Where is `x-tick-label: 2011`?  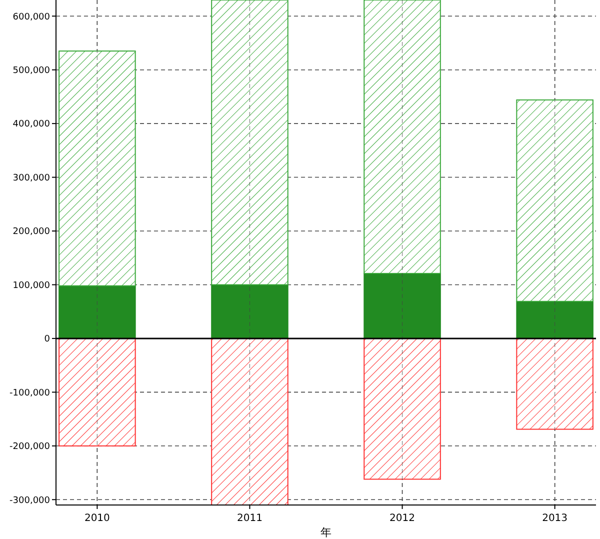 x-tick-label: 2011 is located at coordinates (249, 518).